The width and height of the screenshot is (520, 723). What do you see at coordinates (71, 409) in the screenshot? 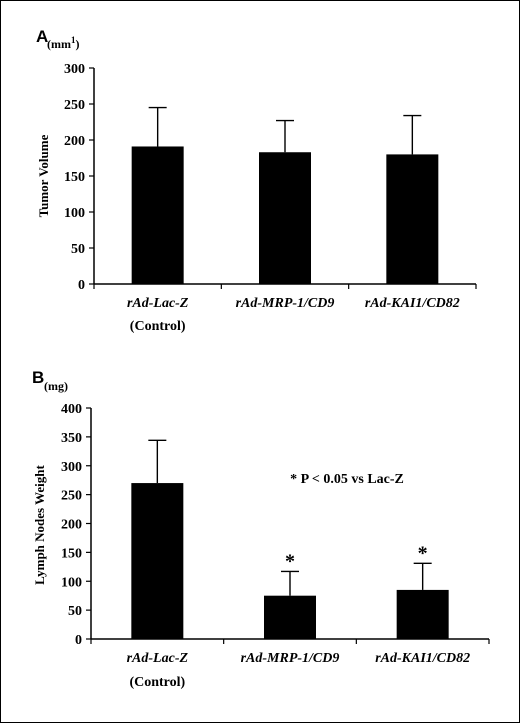
I see `y-tick-label-b: 400` at bounding box center [71, 409].